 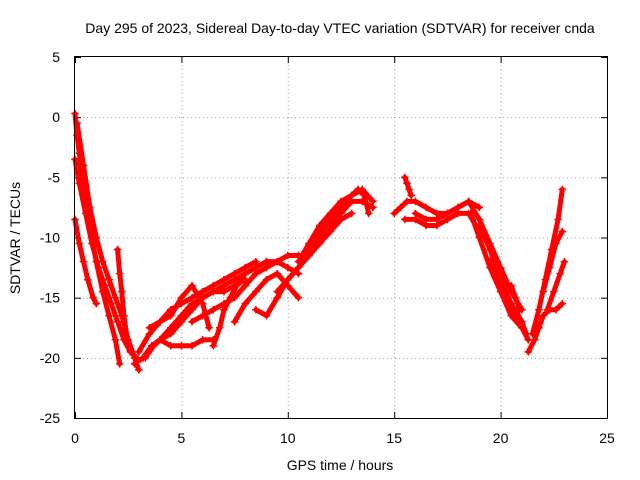 I want to click on y-tick-label: -5, so click(x=54, y=177).